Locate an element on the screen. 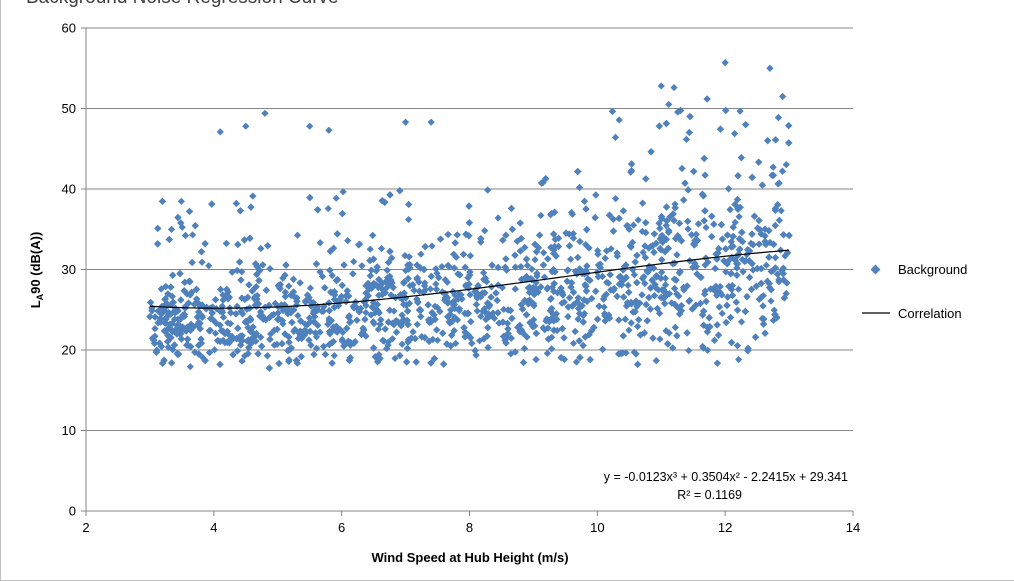 Image resolution: width=1014 pixels, height=581 pixels. legend-background-label: Background is located at coordinates (932, 269).